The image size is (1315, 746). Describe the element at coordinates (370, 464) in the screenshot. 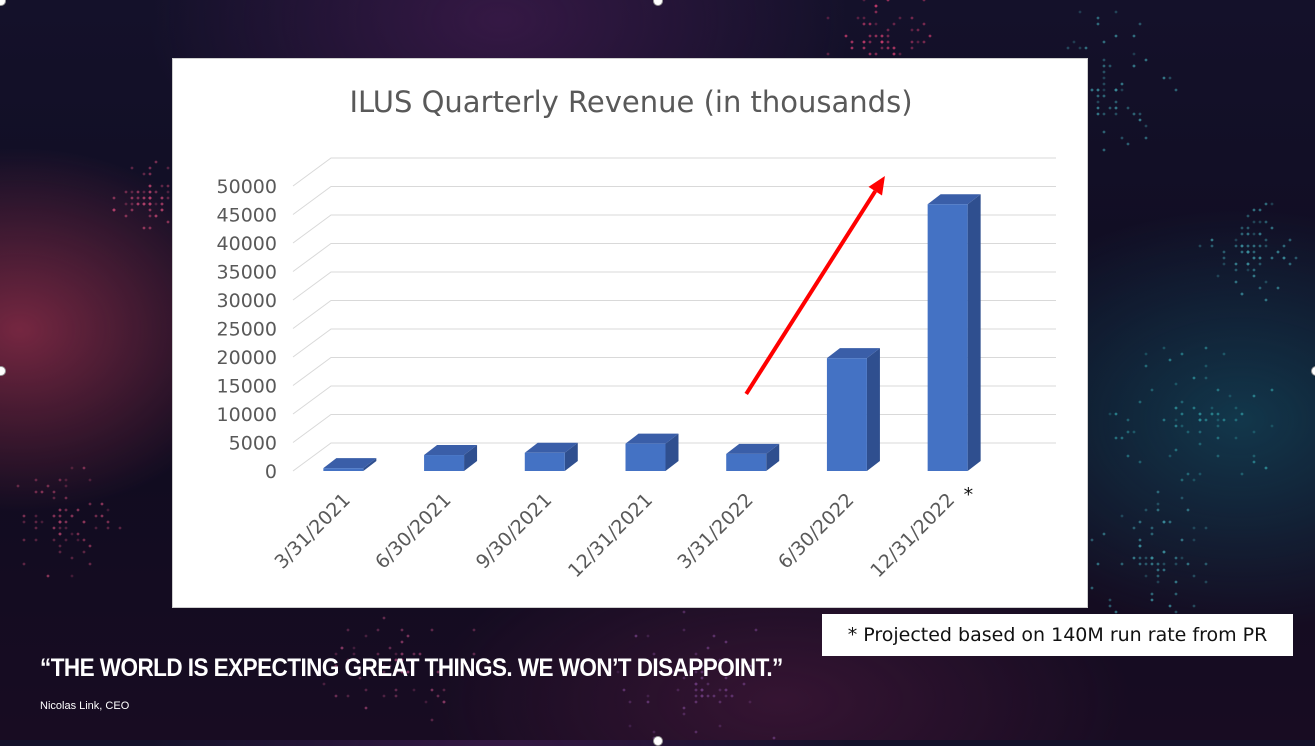

I see `bar-side` at that location.